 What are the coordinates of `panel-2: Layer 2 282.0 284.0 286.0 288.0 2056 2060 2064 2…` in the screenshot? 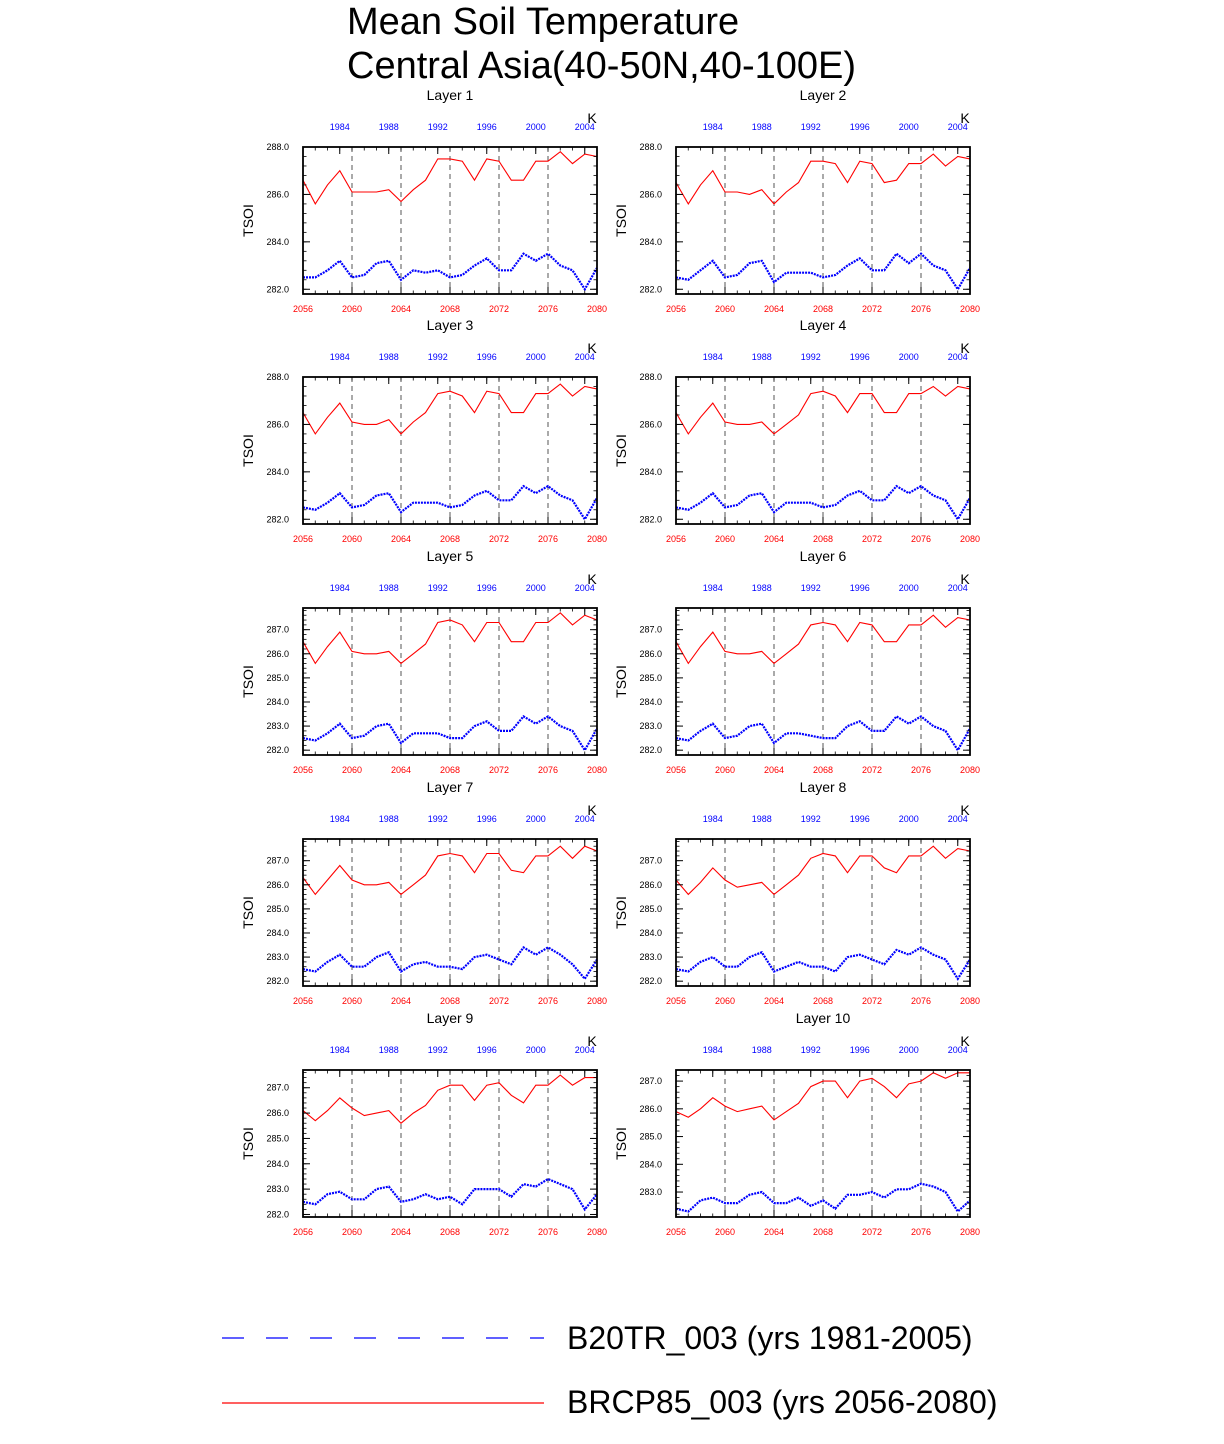 It's located at (796, 200).